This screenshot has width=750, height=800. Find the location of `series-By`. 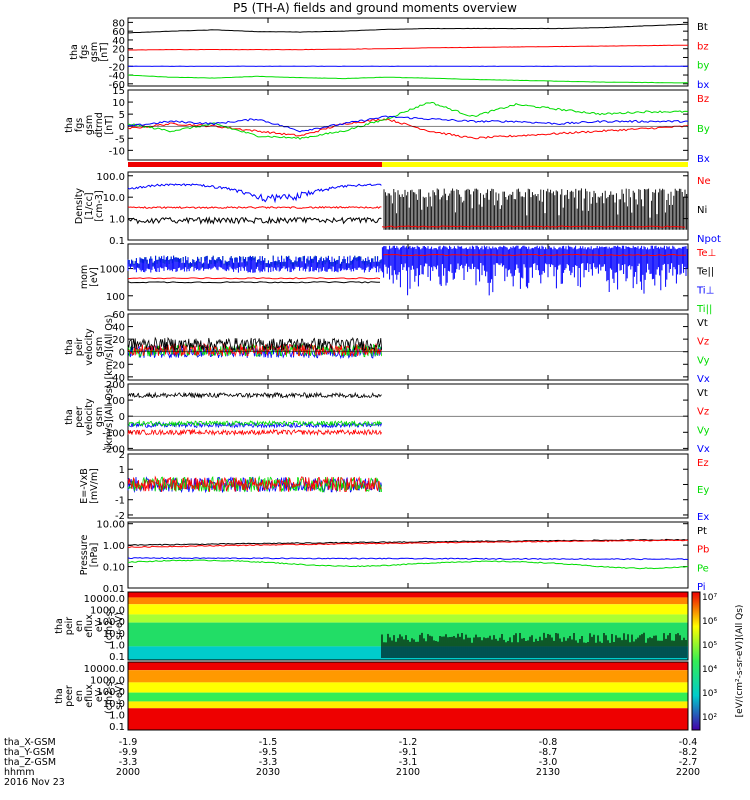

series-By is located at coordinates (408, 120).